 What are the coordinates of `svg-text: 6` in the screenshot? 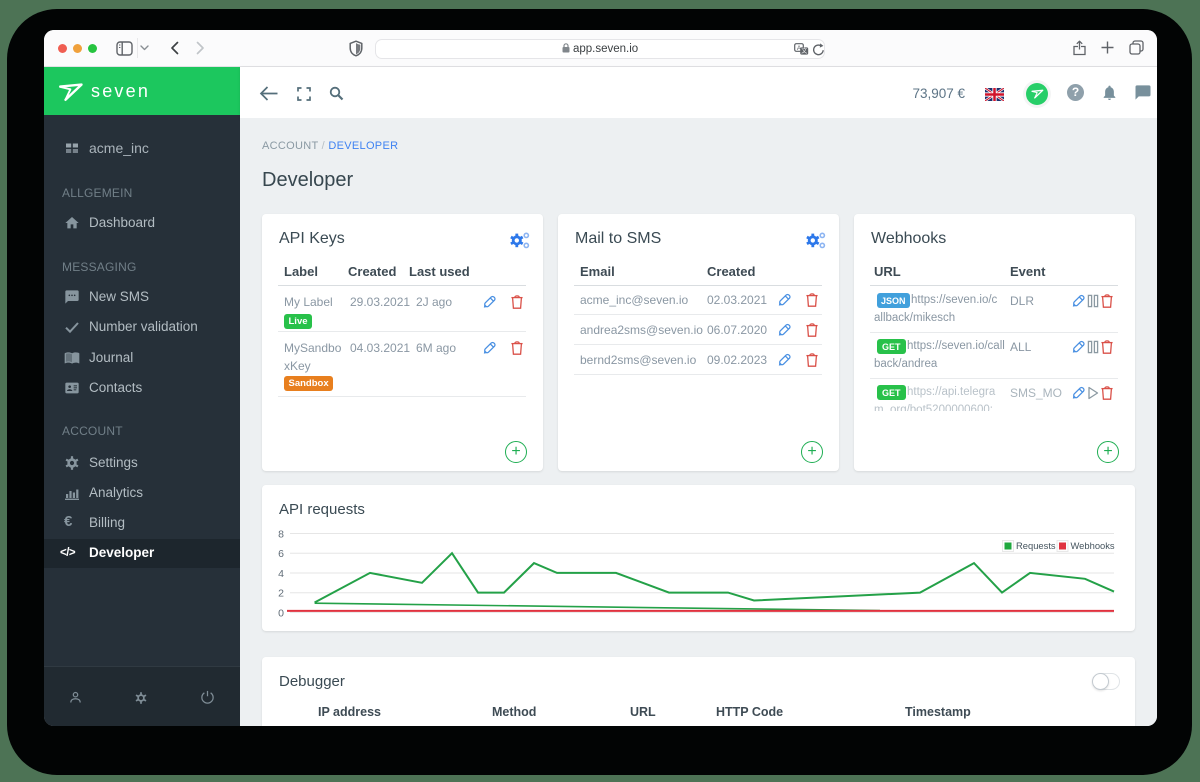 It's located at (281, 554).